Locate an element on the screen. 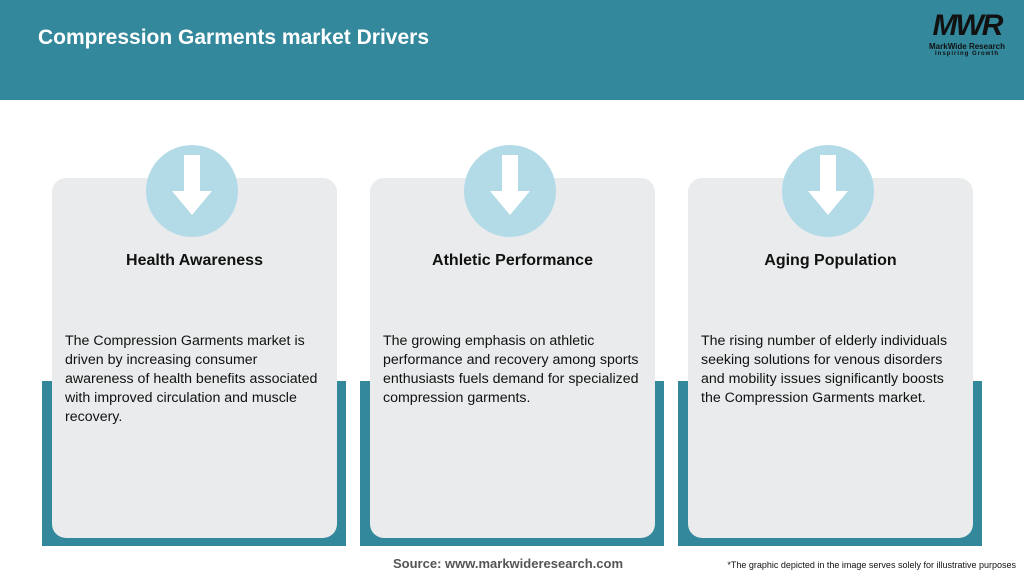 The image size is (1024, 576). card-title: Health Awareness is located at coordinates (194, 260).